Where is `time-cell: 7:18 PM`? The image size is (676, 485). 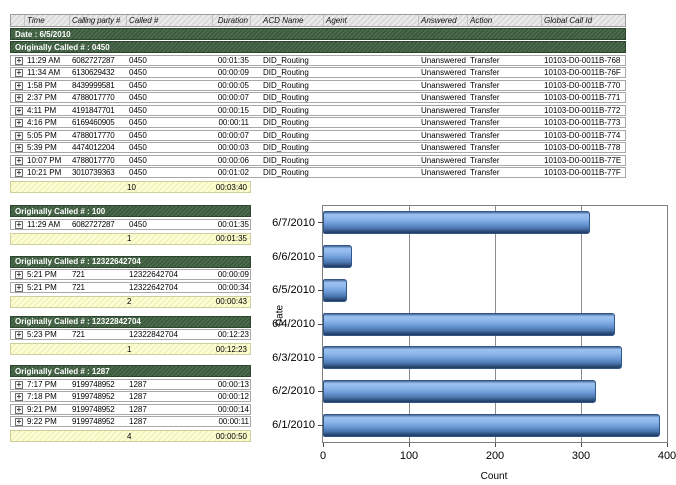
time-cell: 7:18 PM is located at coordinates (42, 396).